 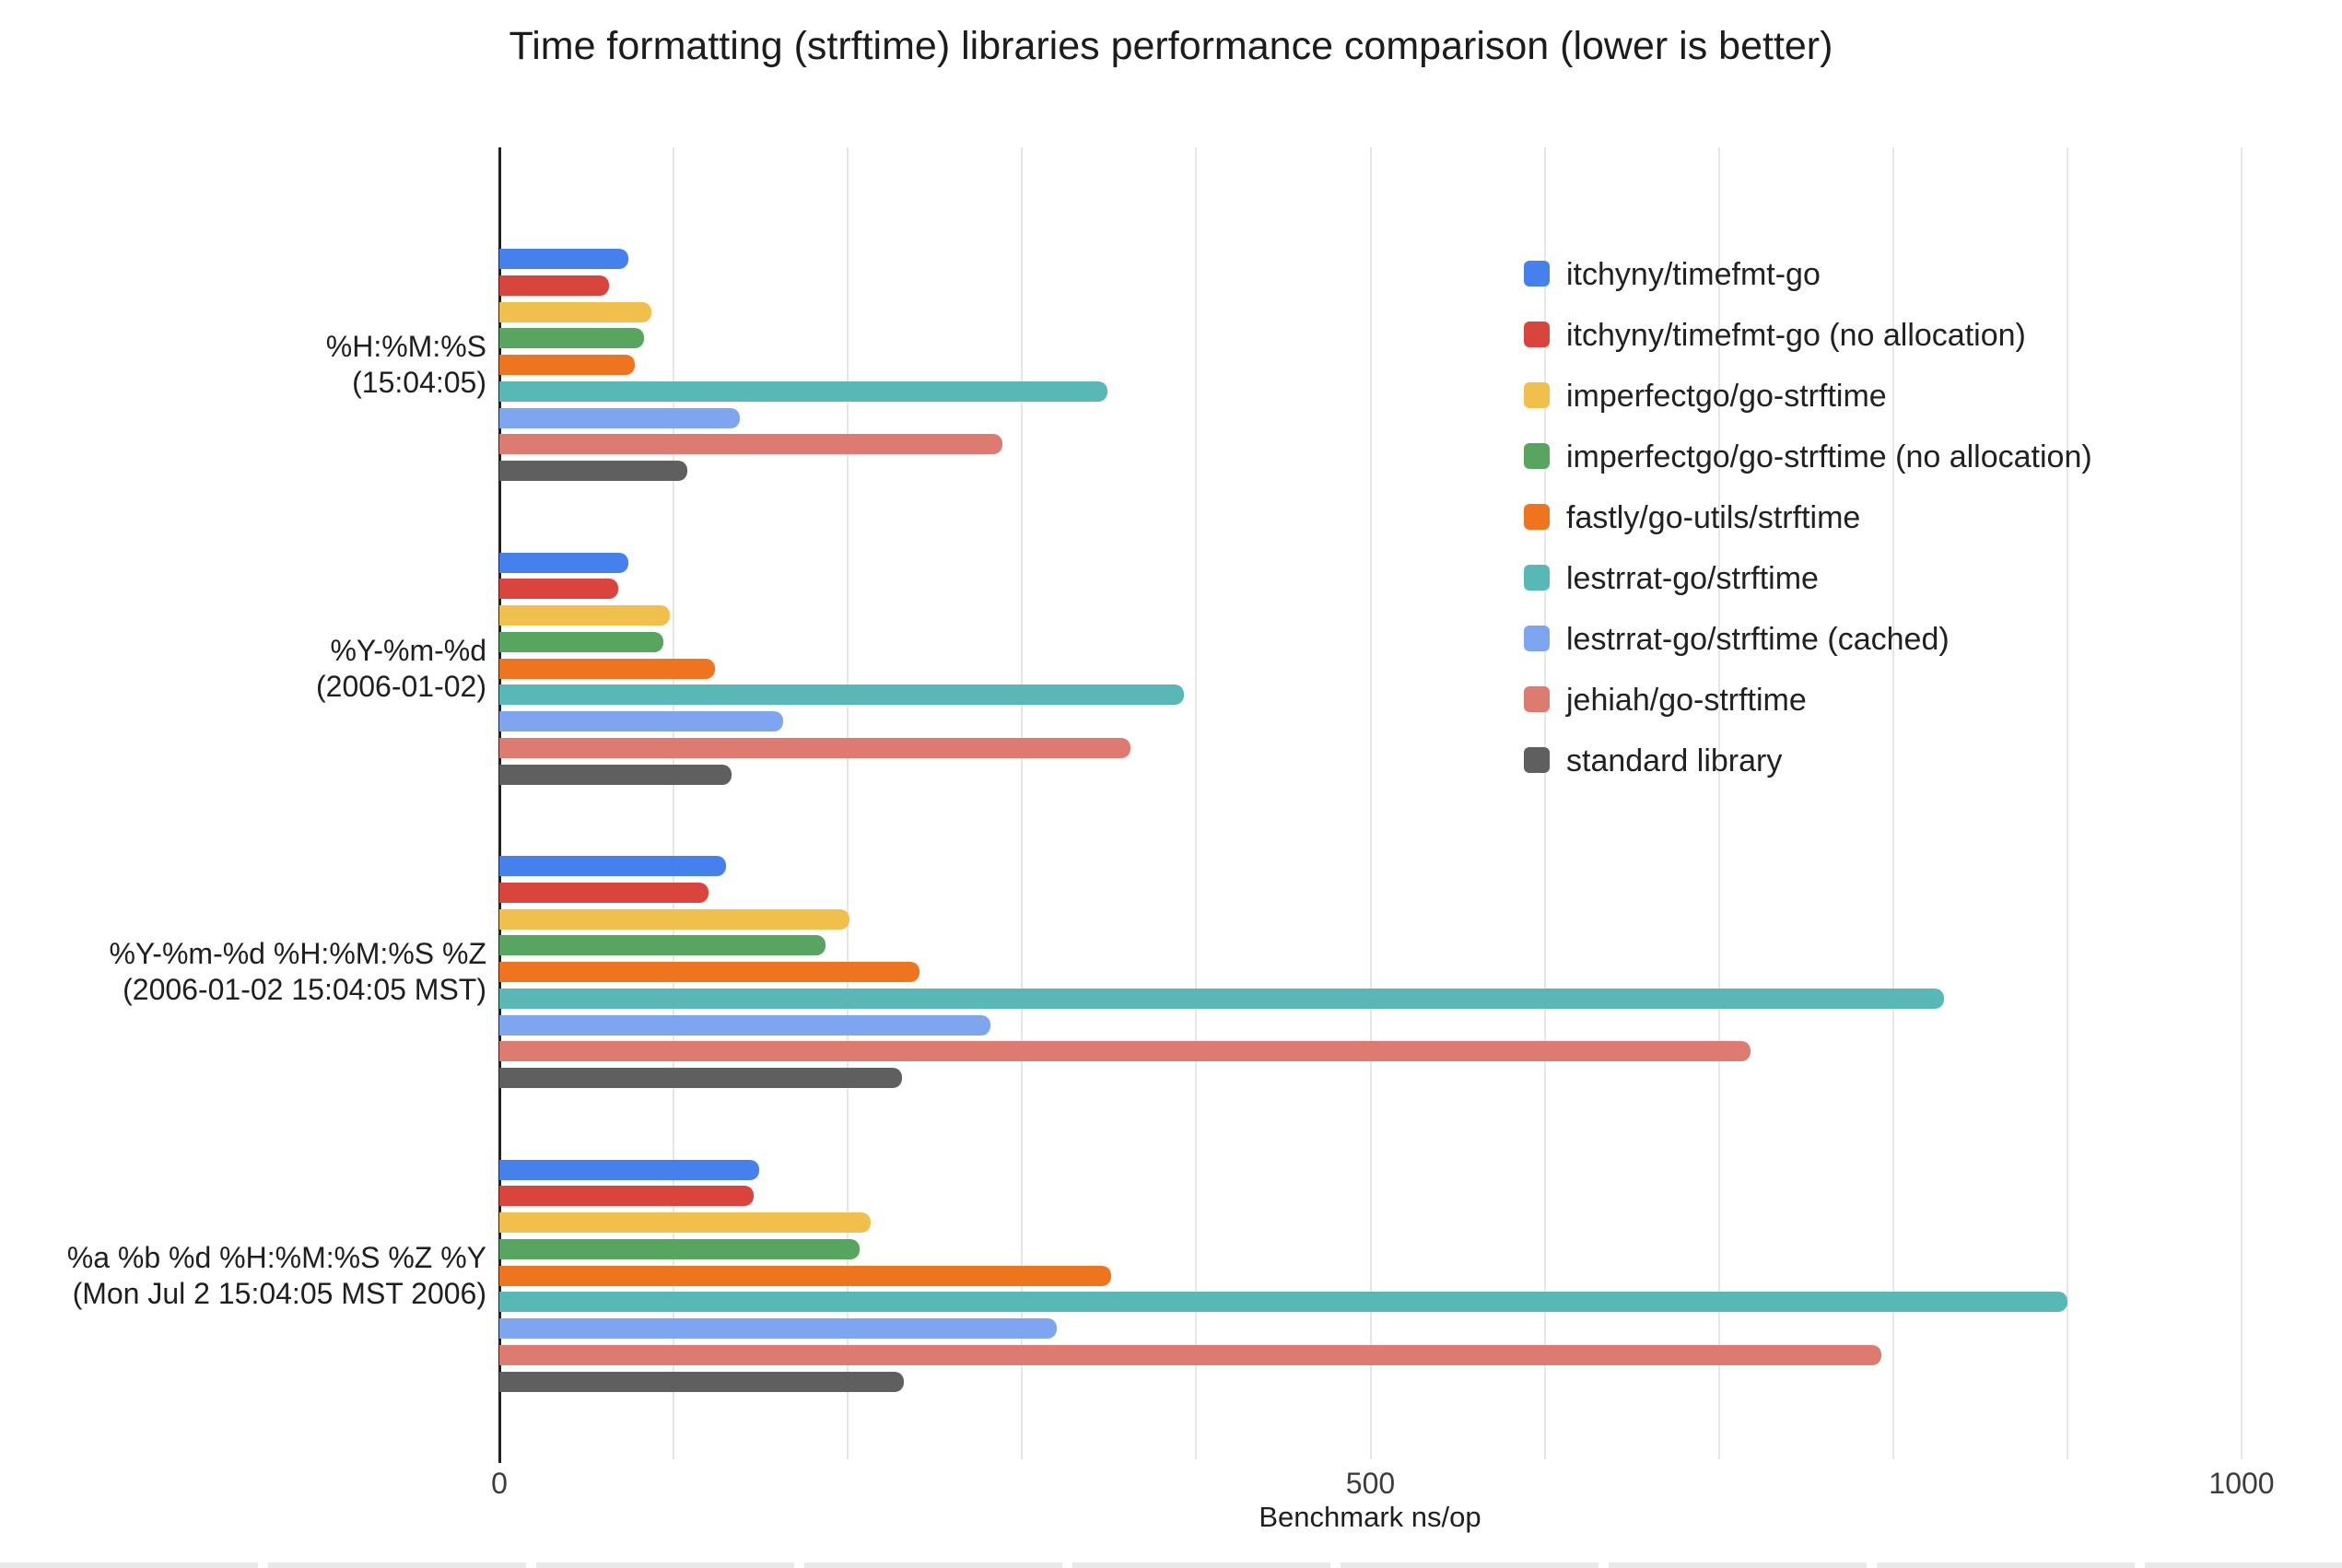 I want to click on x-tick-label: 1000, so click(x=2241, y=1484).